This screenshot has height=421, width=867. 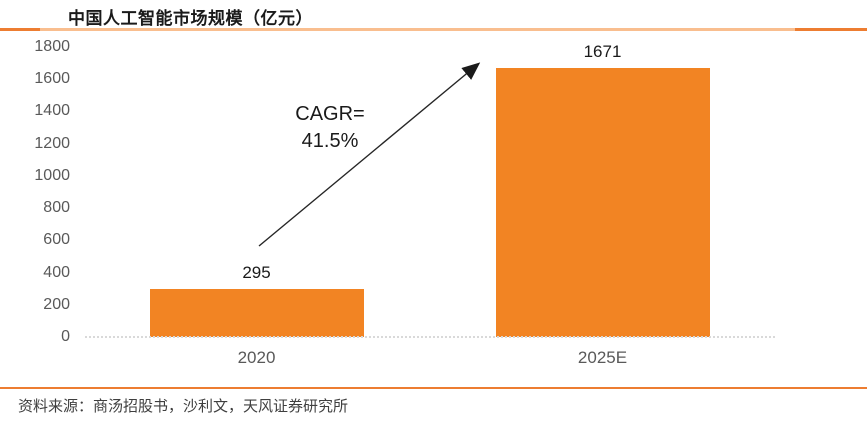 What do you see at coordinates (430, 337) in the screenshot?
I see `x-axis-line` at bounding box center [430, 337].